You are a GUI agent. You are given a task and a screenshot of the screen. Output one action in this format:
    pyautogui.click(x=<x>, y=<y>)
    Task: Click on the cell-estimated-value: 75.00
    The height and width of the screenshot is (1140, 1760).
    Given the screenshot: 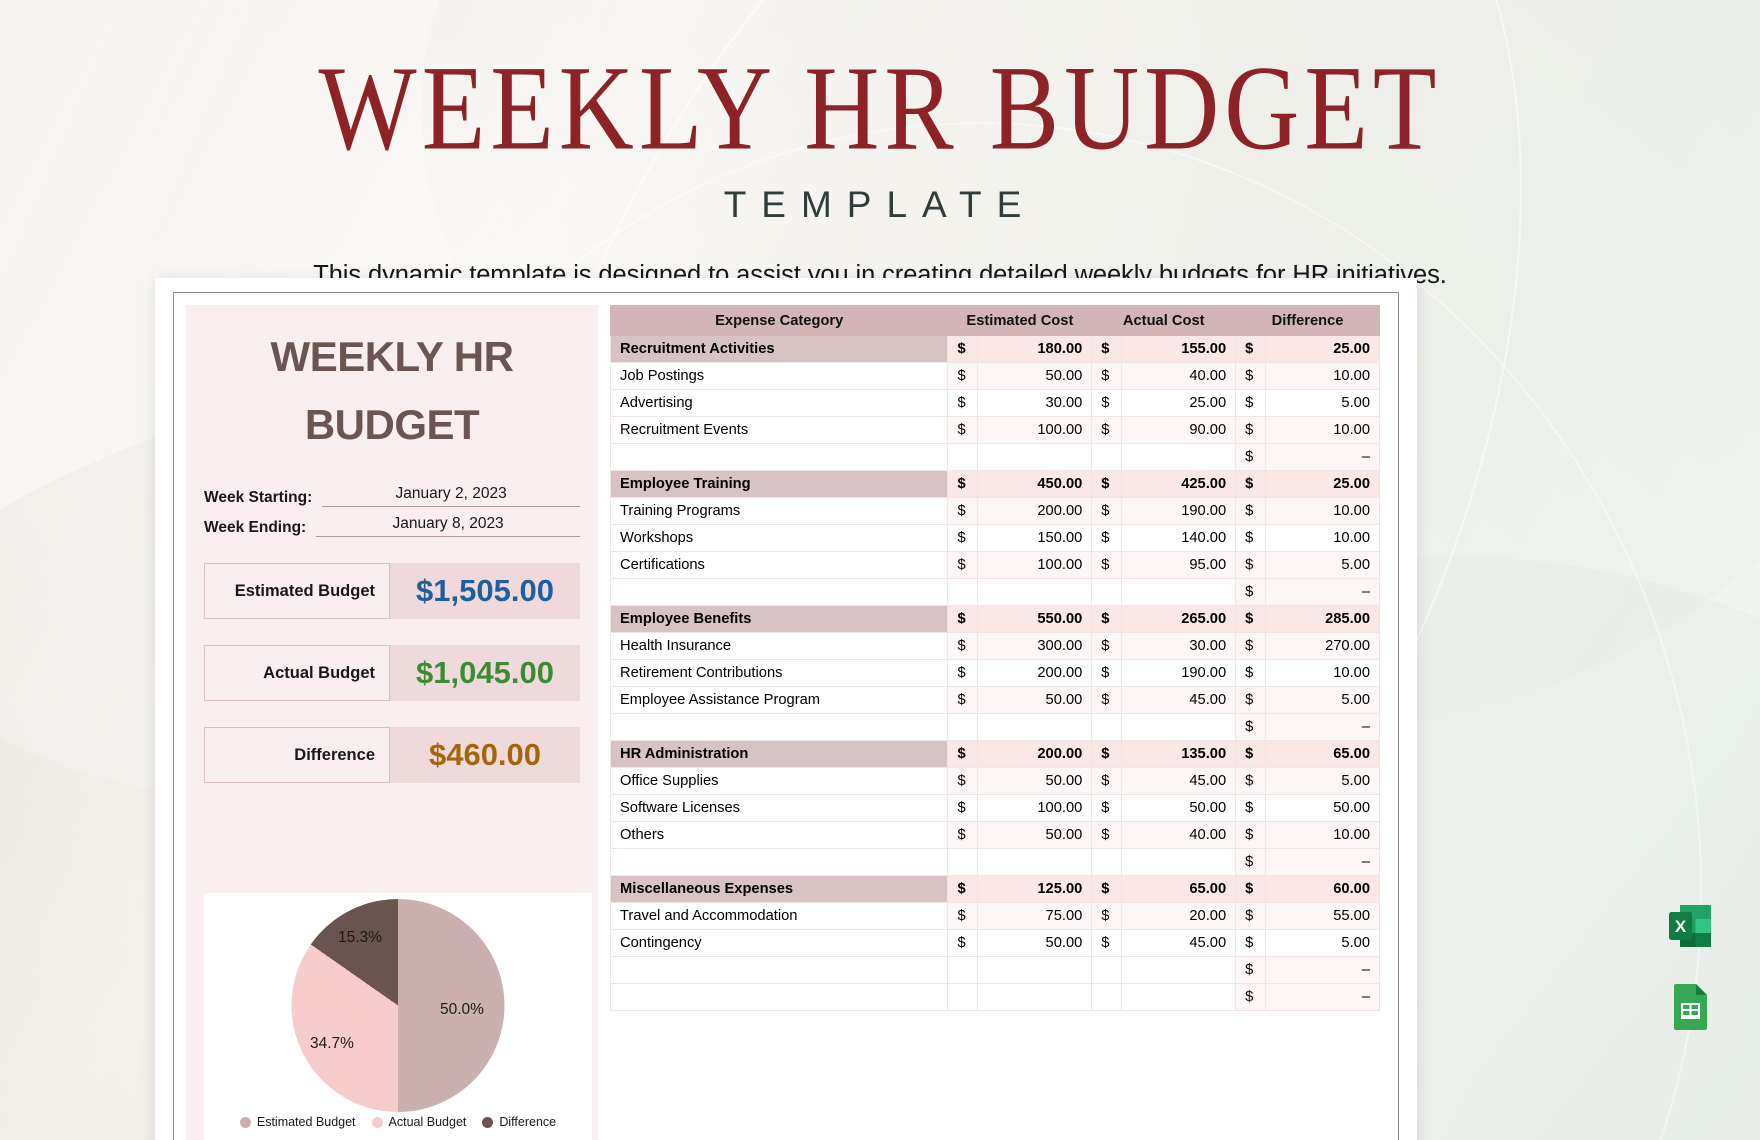 What is the action you would take?
    pyautogui.click(x=1034, y=916)
    